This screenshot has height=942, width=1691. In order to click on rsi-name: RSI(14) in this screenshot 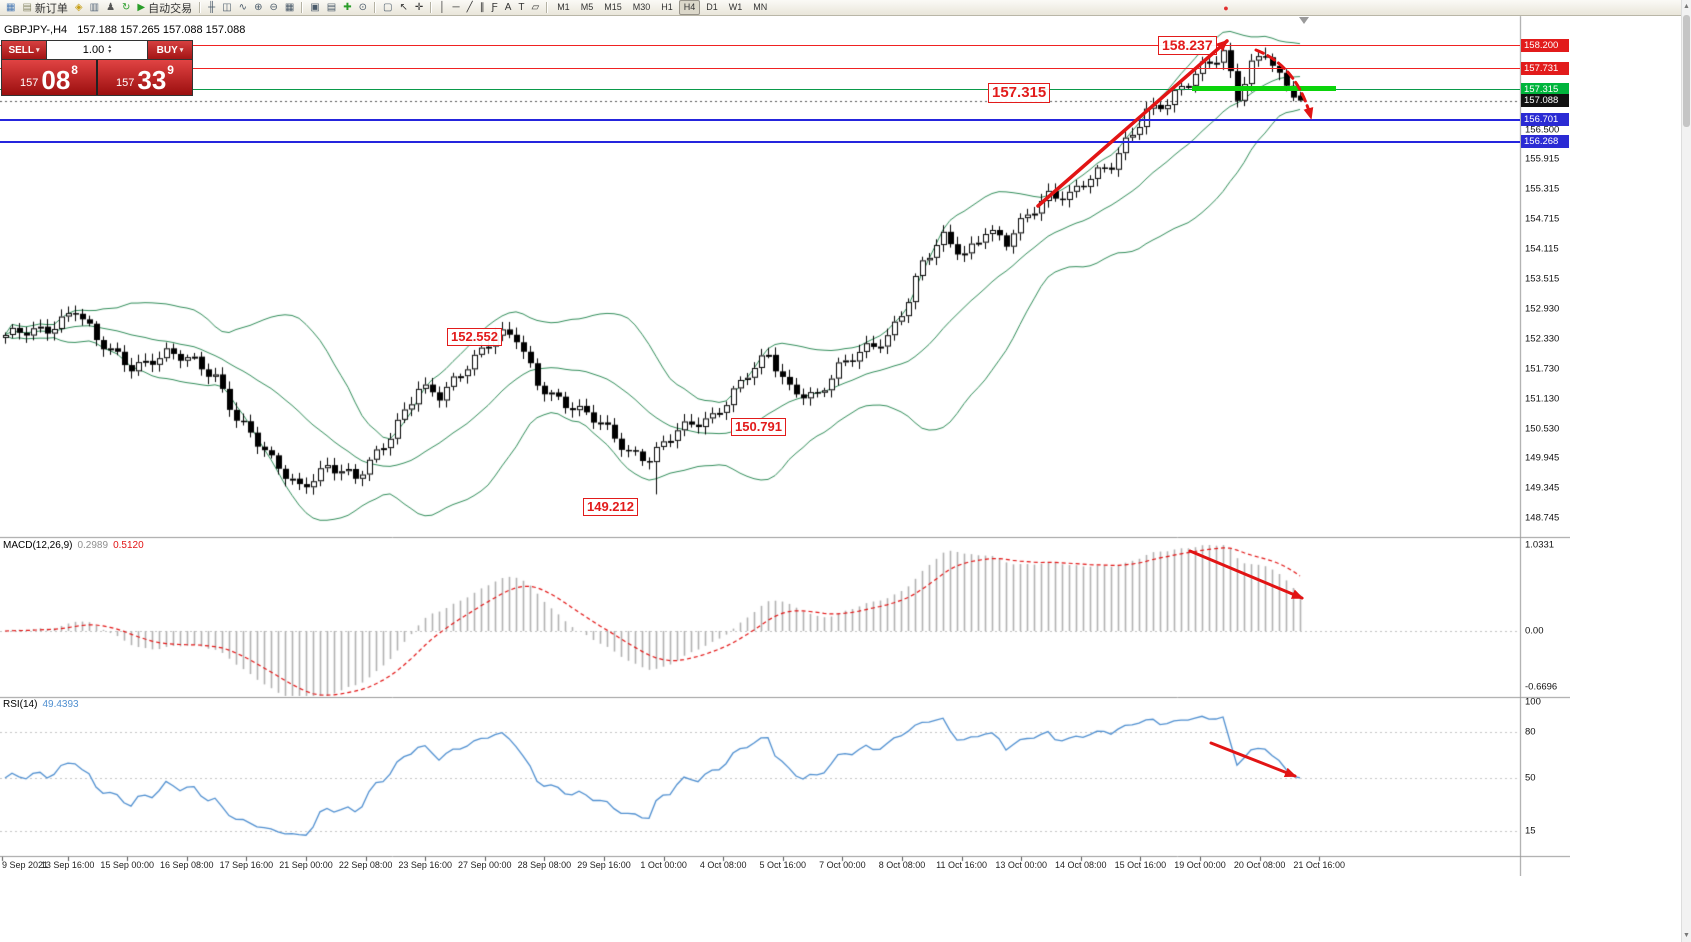, I will do `click(20, 704)`.